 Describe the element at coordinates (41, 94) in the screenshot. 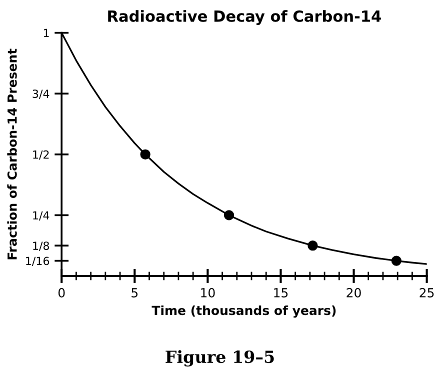

I see `y-tick-label: 3/4` at that location.